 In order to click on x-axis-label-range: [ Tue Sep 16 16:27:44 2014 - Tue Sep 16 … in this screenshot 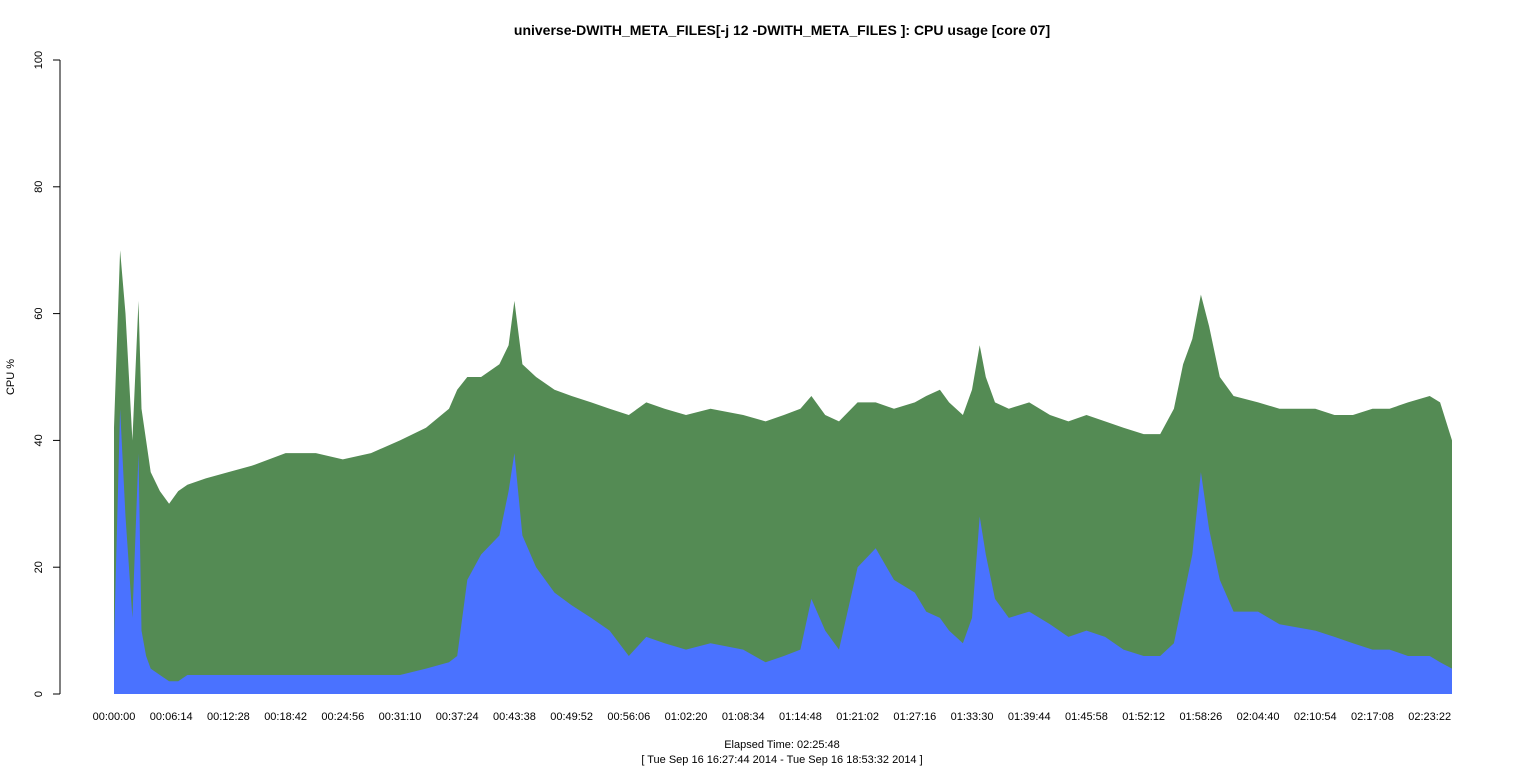, I will do `click(781, 760)`.